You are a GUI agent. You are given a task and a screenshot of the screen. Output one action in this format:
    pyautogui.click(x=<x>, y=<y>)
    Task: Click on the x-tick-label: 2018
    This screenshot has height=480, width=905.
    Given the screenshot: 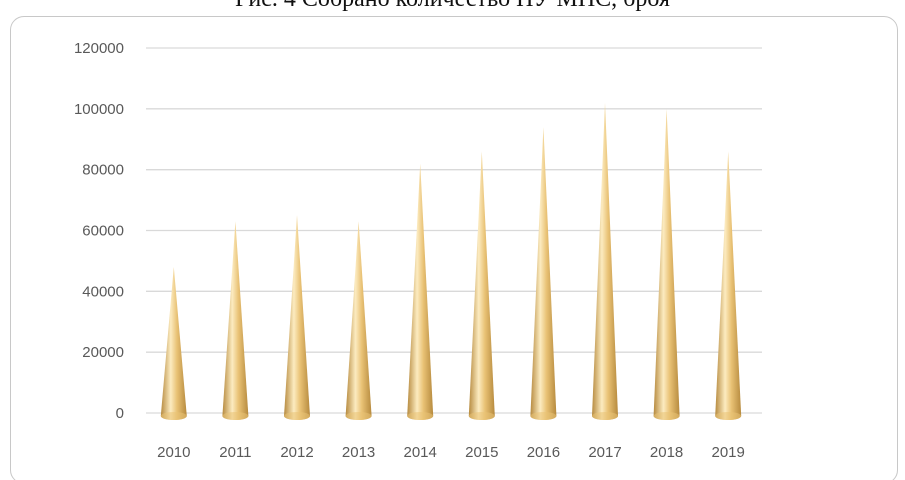 What is the action you would take?
    pyautogui.click(x=666, y=452)
    